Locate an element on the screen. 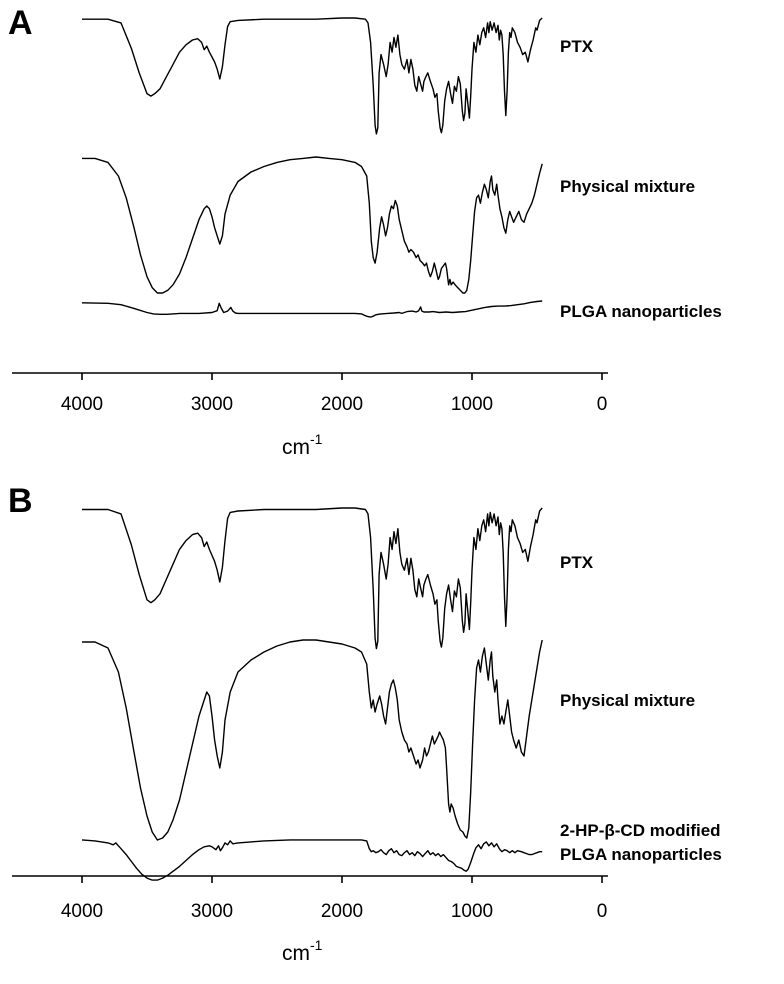 The height and width of the screenshot is (984, 784). panel-a-x-tick-label-2: 3000 is located at coordinates (212, 404).